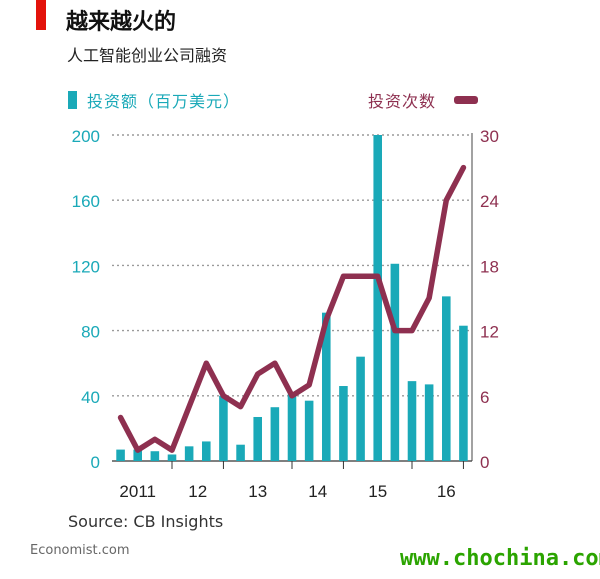  What do you see at coordinates (489, 332) in the screenshot?
I see `right-tick-label: 12` at bounding box center [489, 332].